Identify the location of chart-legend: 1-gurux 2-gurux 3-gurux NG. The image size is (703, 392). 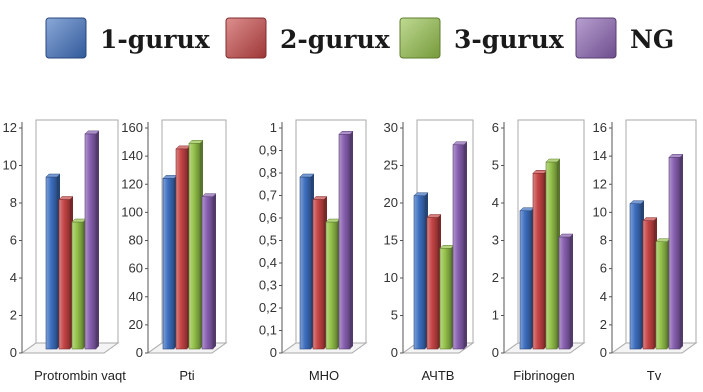
(359, 38).